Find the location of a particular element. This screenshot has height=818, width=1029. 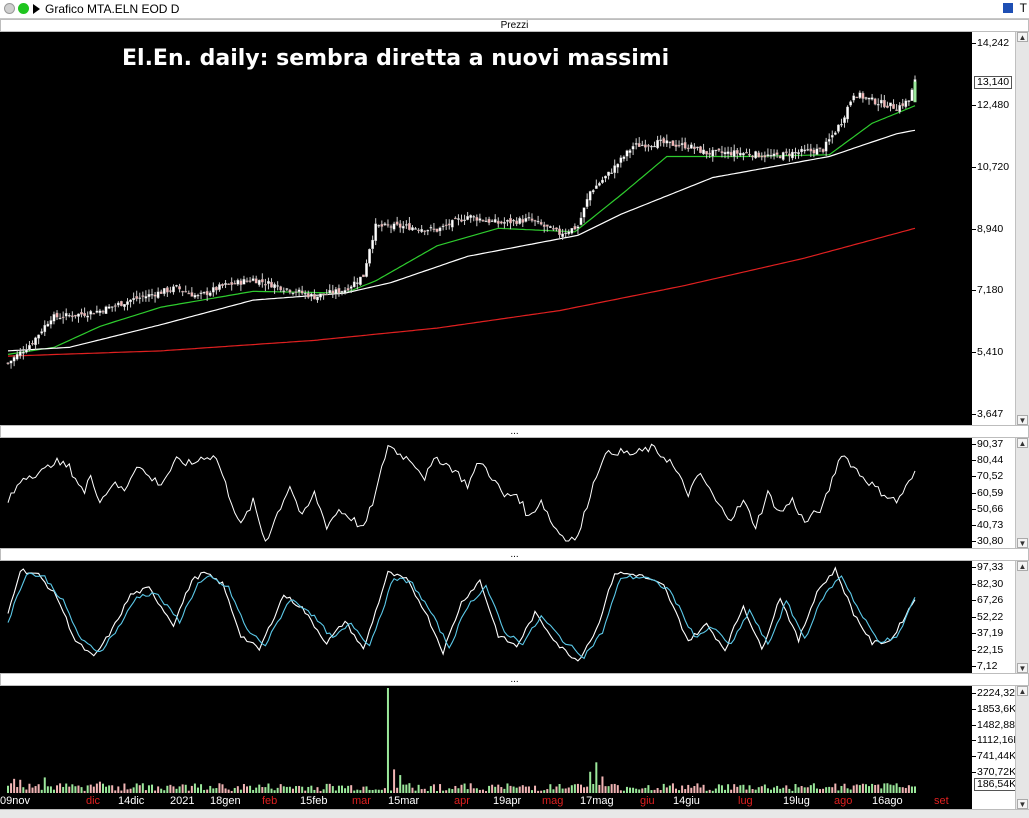

volume-scrollbar: ▲ ▼ is located at coordinates (1022, 747).